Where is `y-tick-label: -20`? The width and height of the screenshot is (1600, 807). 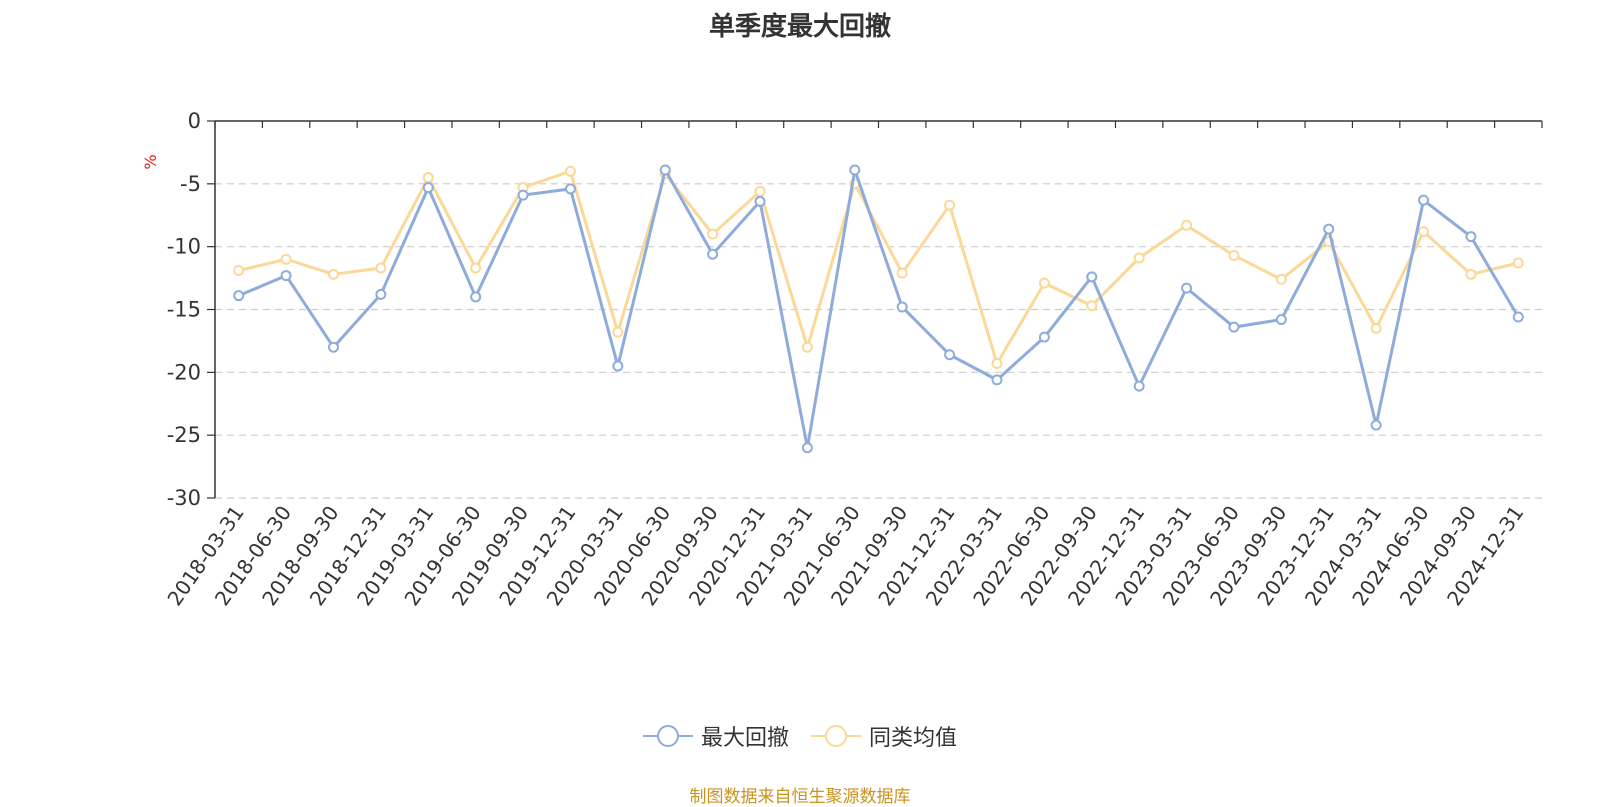
y-tick-label: -20 is located at coordinates (184, 372).